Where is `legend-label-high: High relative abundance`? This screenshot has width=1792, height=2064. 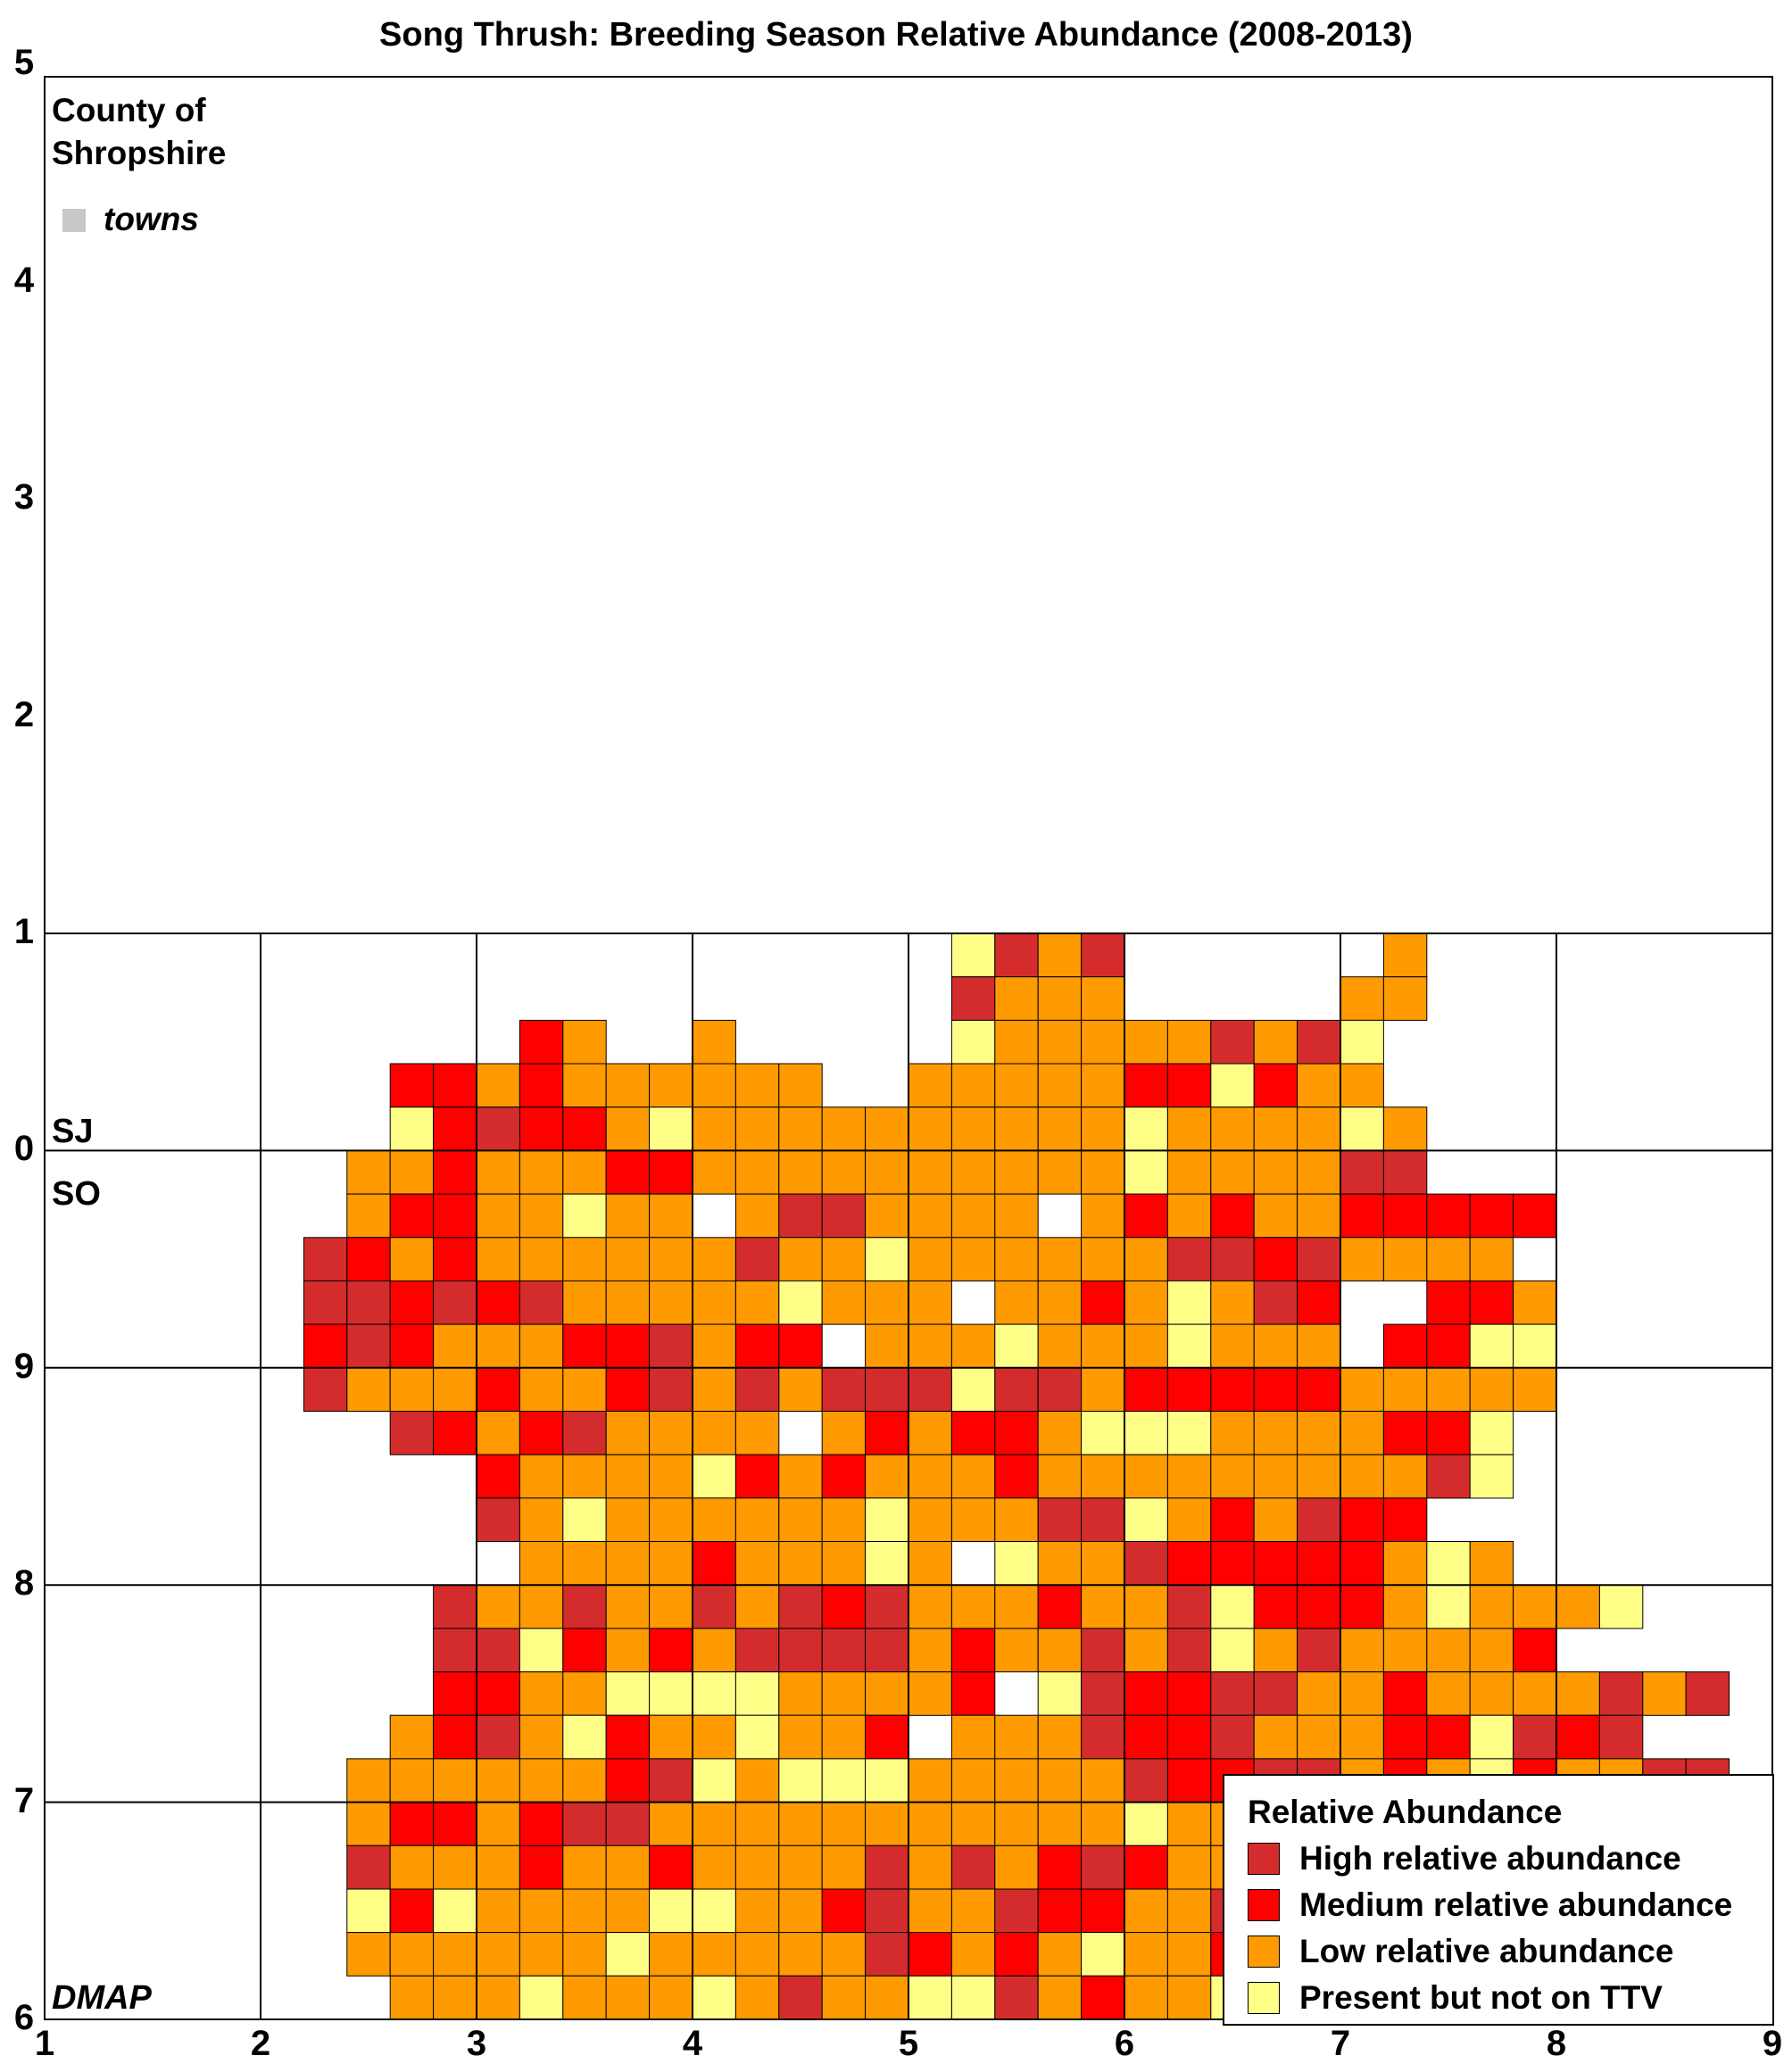 legend-label-high: High relative abundance is located at coordinates (1490, 1859).